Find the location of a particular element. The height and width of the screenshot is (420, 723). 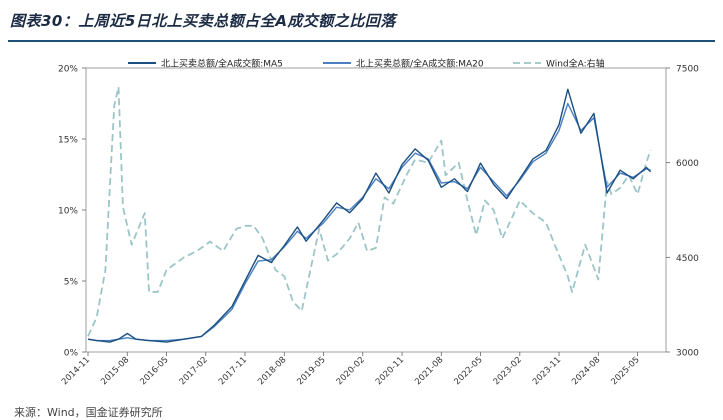

title-rule is located at coordinates (361, 41).